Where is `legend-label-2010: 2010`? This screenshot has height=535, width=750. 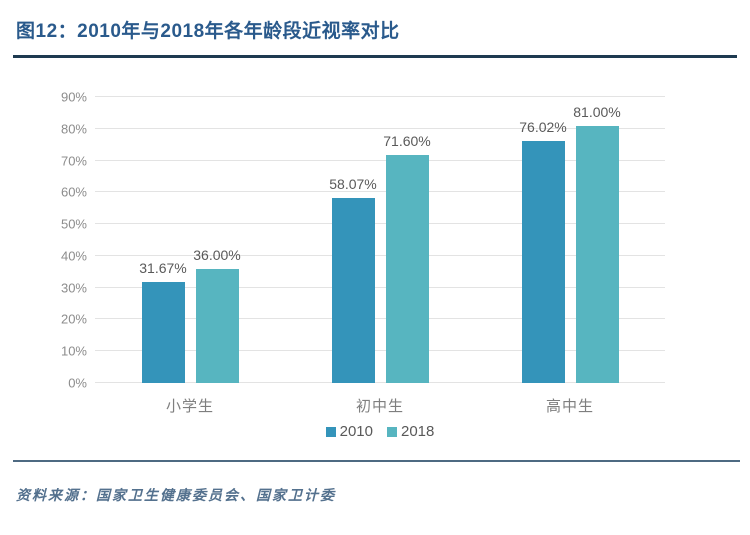 legend-label-2010: 2010 is located at coordinates (356, 431).